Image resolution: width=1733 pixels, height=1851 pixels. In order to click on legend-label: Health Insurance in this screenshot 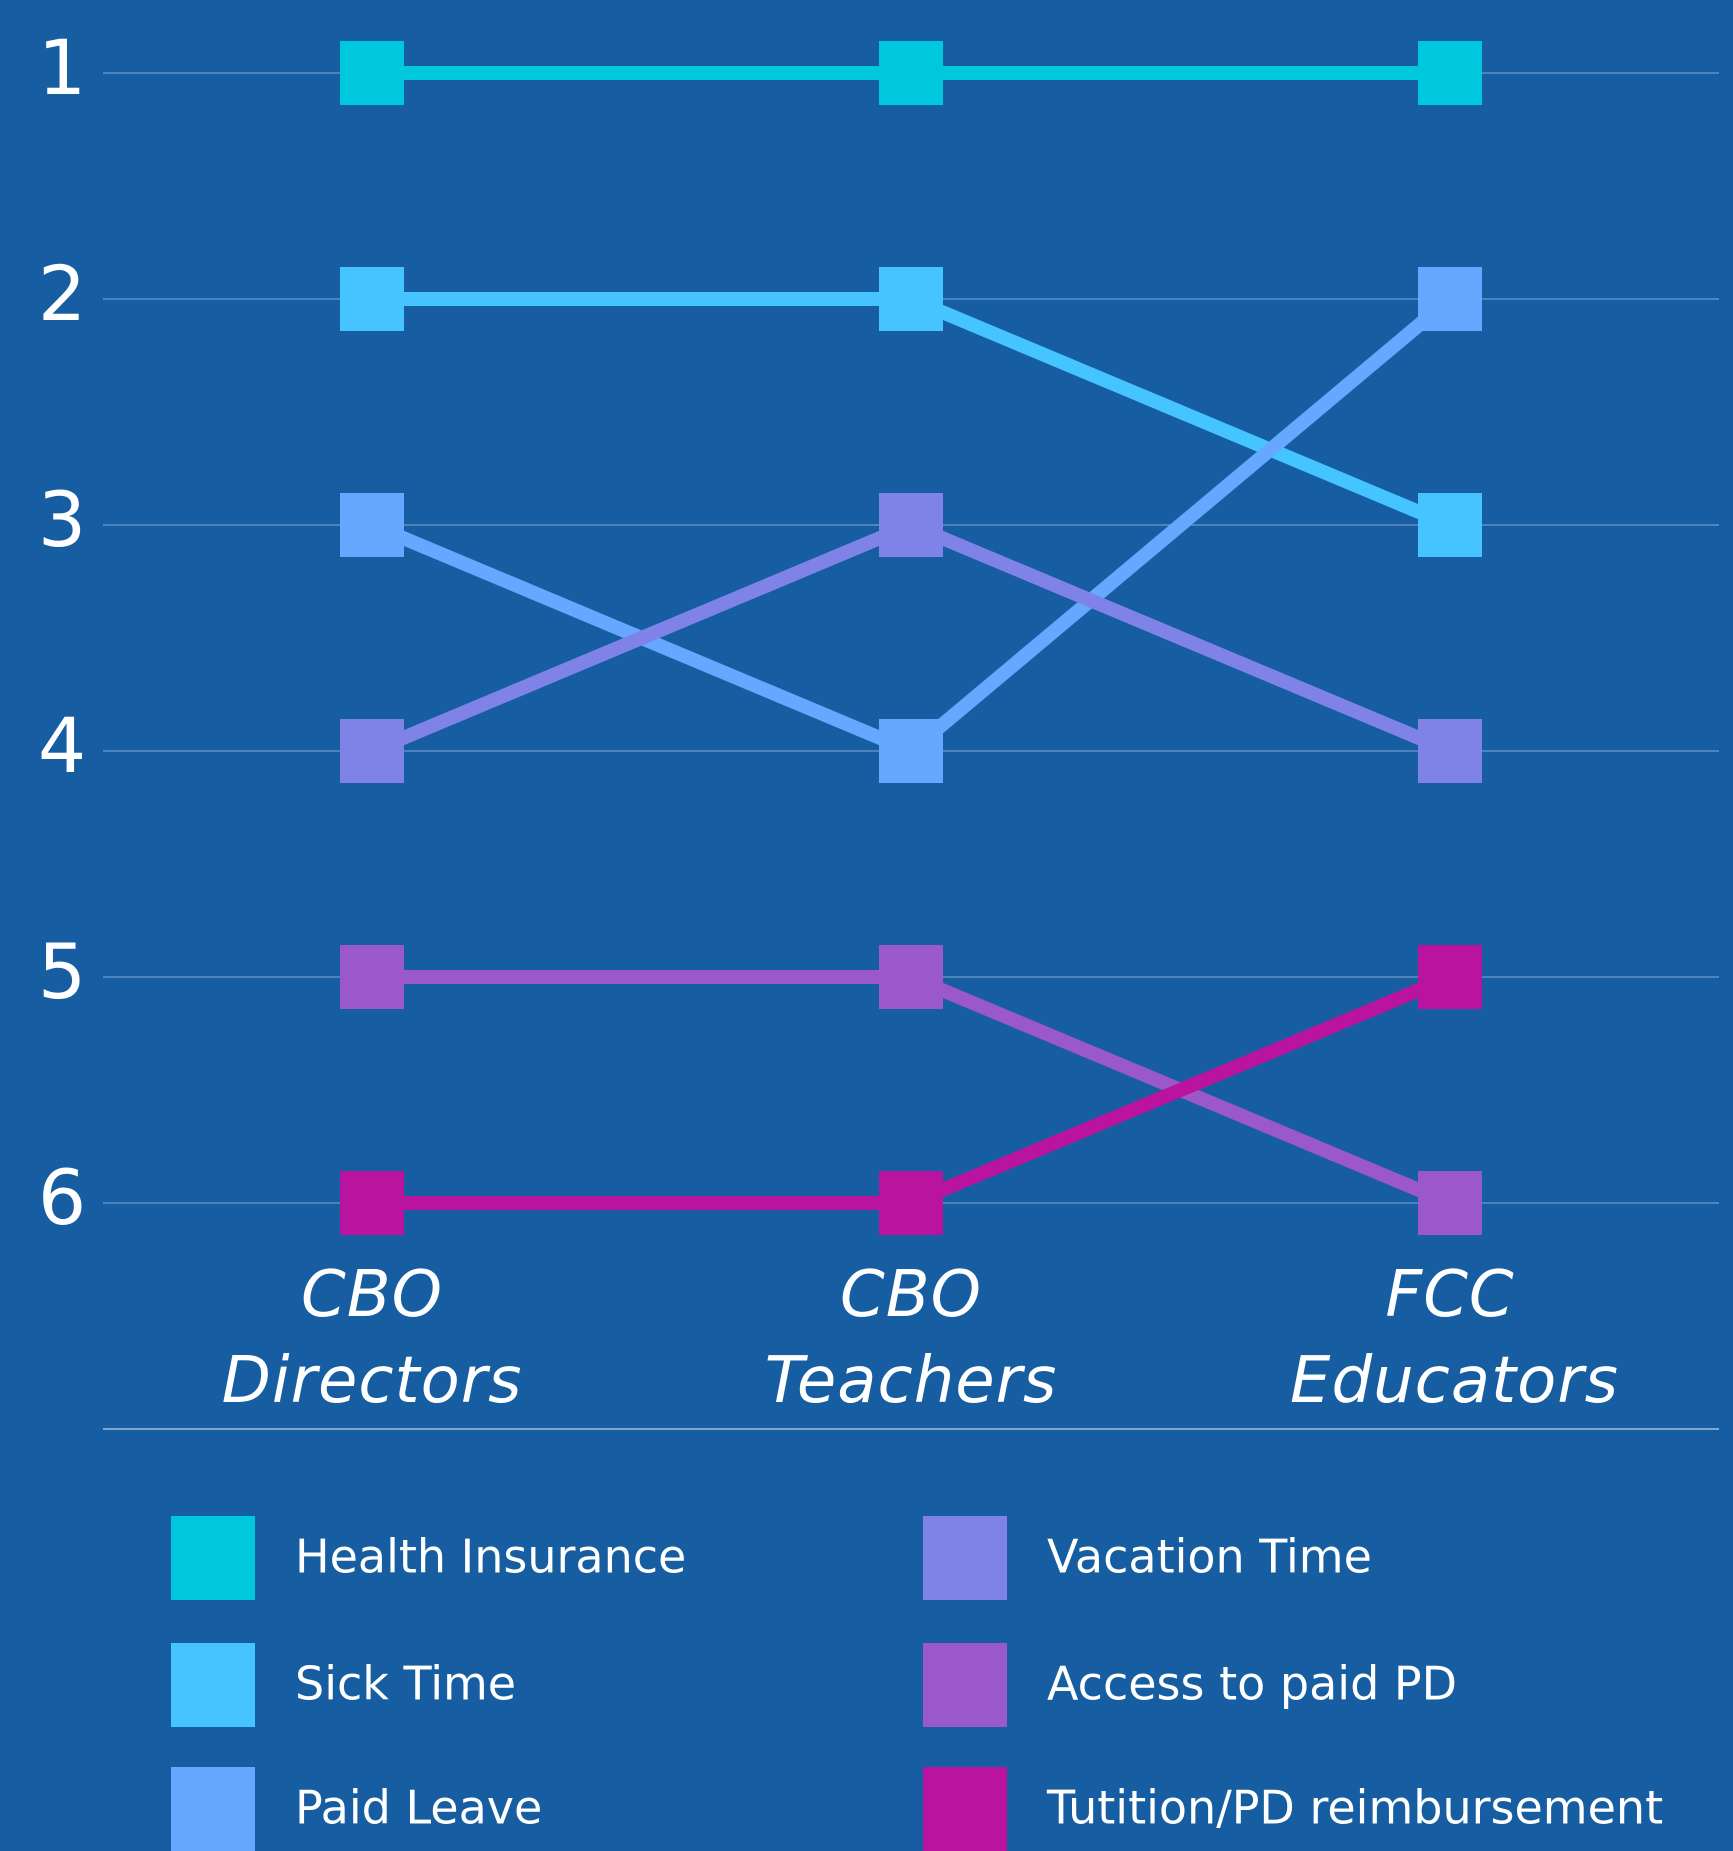, I will do `click(490, 1557)`.